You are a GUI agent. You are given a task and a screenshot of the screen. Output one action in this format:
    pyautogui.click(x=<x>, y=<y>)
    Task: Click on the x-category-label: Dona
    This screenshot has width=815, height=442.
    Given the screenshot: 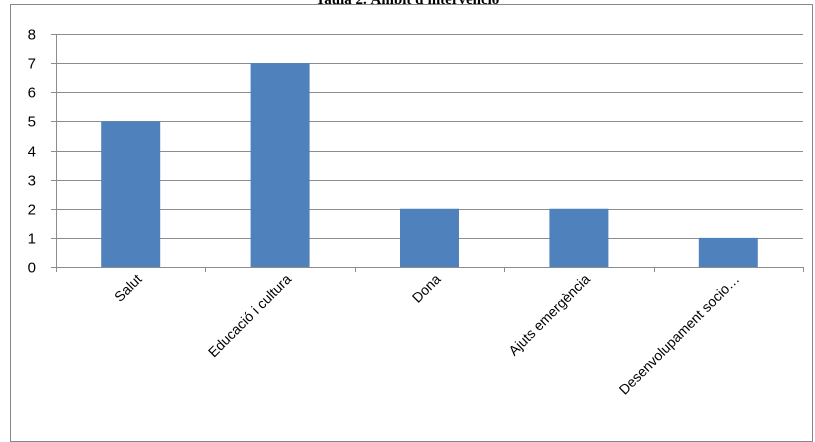 What is the action you would take?
    pyautogui.click(x=426, y=288)
    